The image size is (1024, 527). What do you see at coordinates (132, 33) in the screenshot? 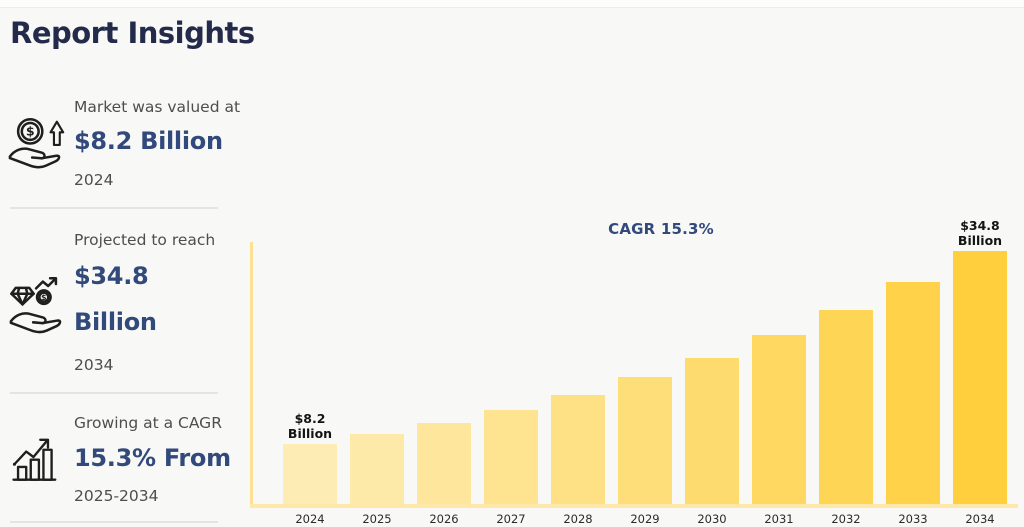
I see `page-title: Report Insights` at bounding box center [132, 33].